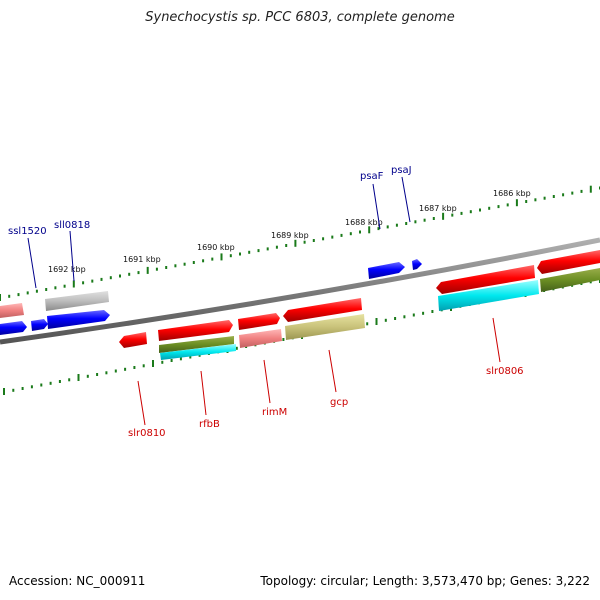  I want to click on feature-red-rfbB, so click(195, 330).